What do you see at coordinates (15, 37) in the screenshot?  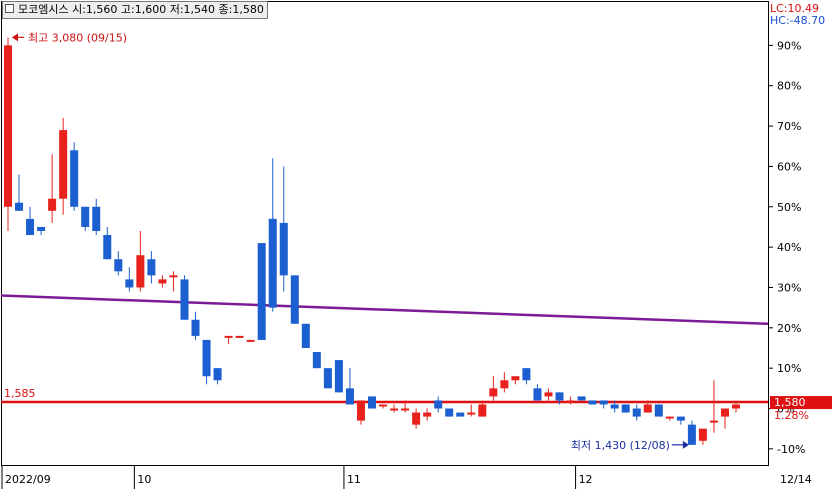 I see `high-arrow-icon` at bounding box center [15, 37].